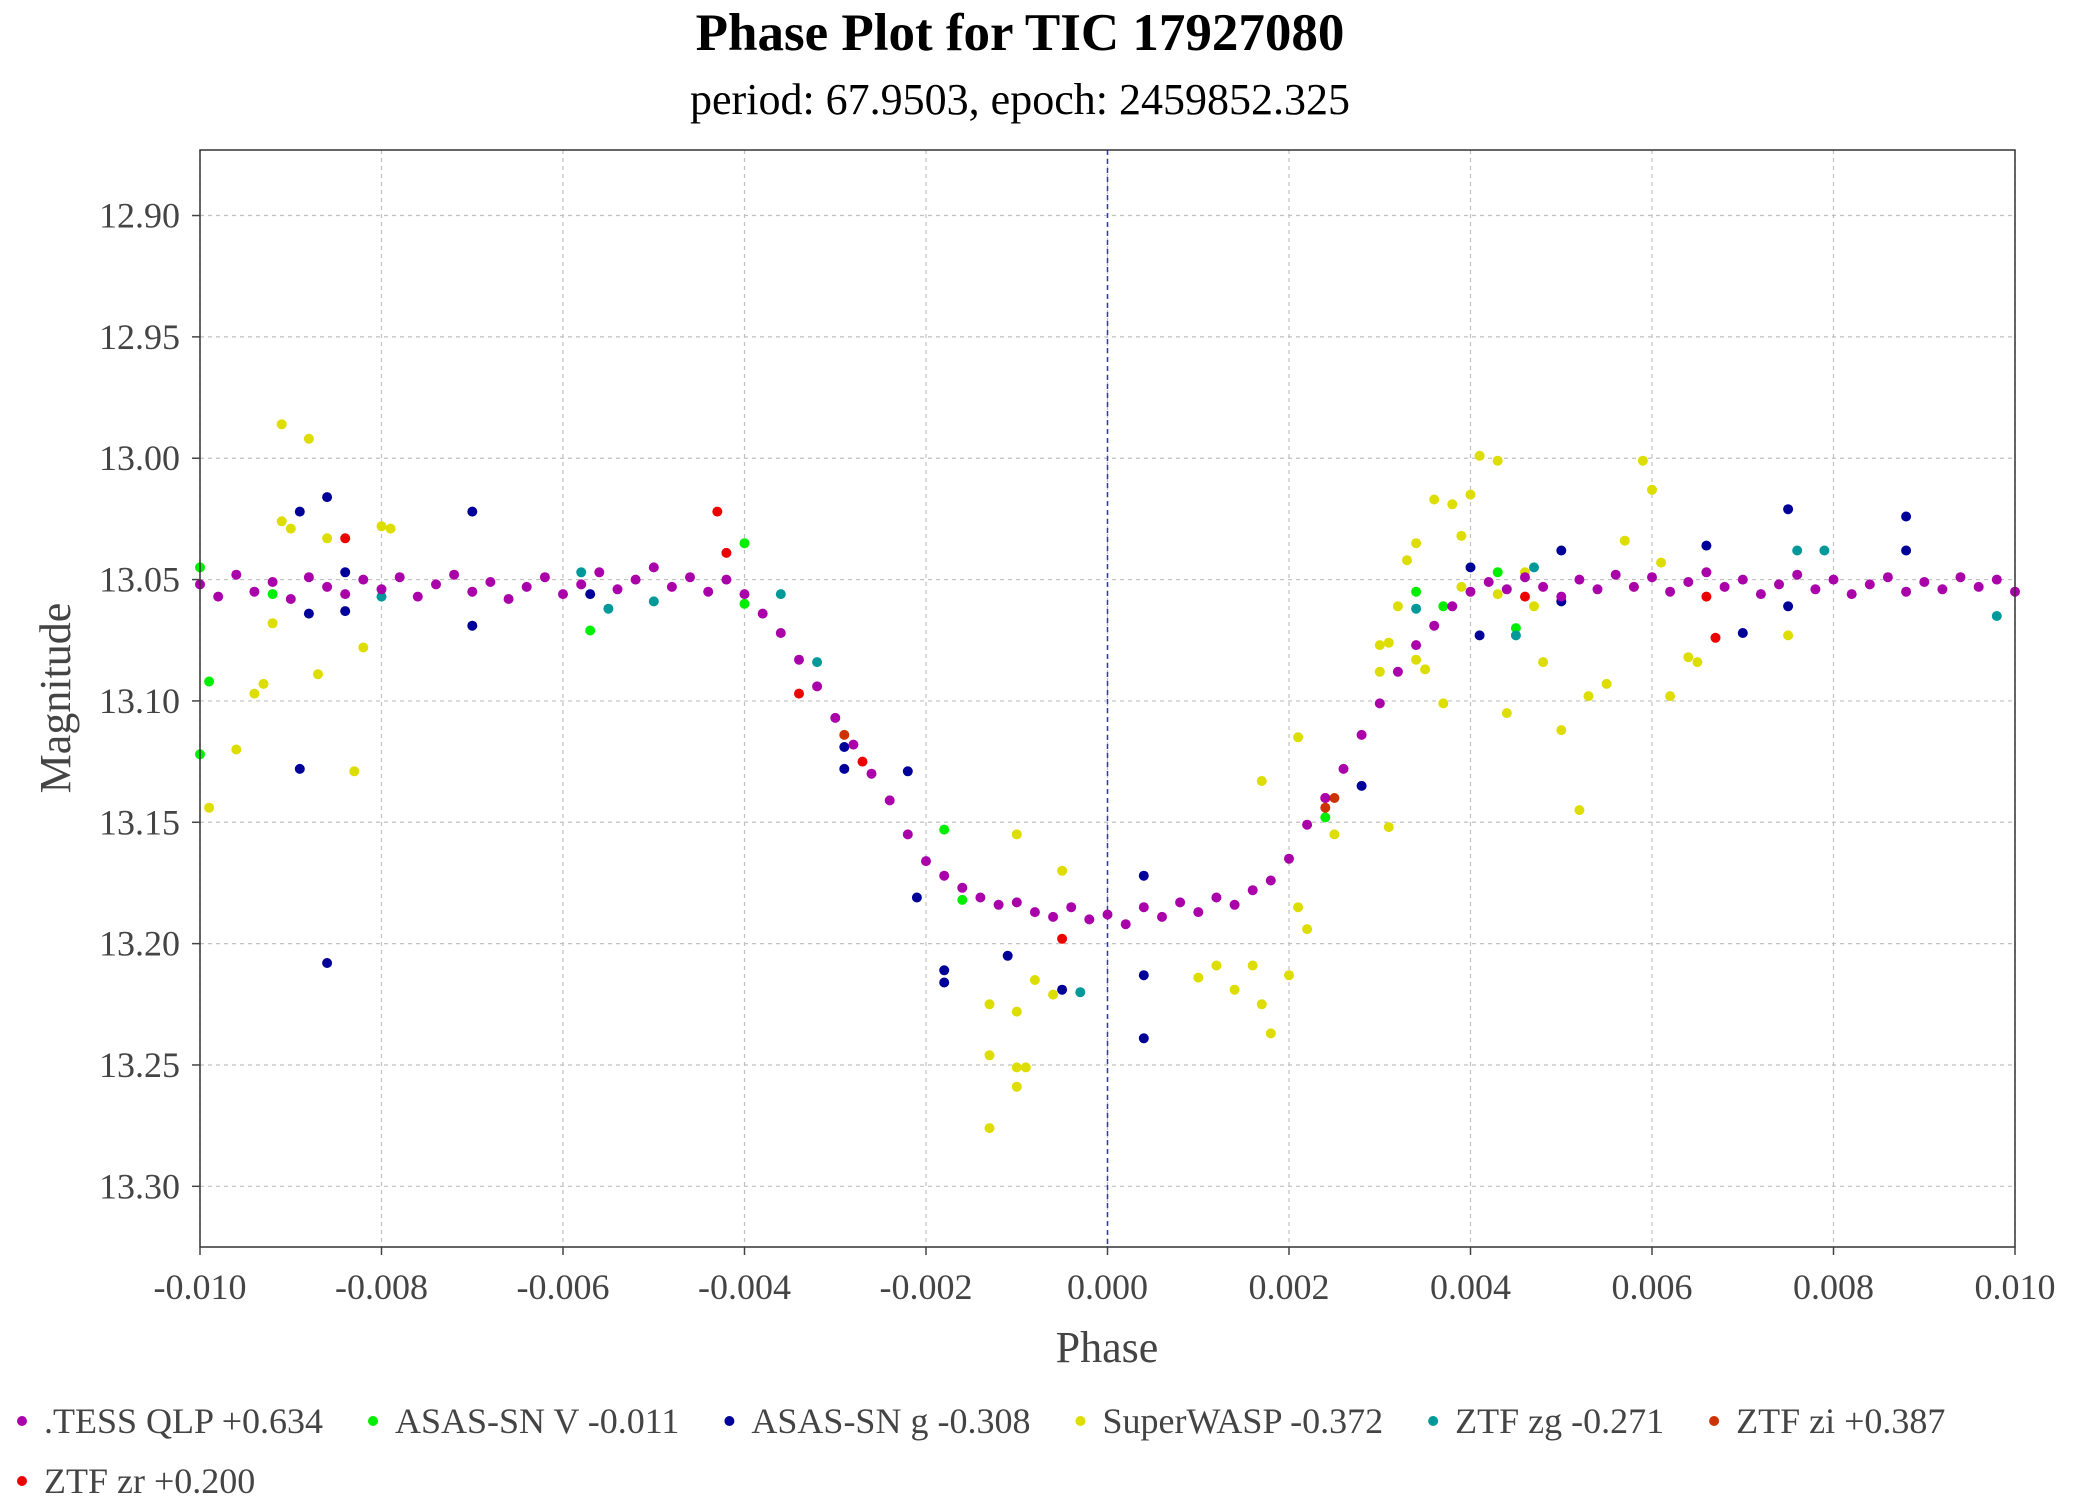 The height and width of the screenshot is (1506, 2090). What do you see at coordinates (1827, 1421) in the screenshot?
I see `legend-item: ZTF zi +0.387` at bounding box center [1827, 1421].